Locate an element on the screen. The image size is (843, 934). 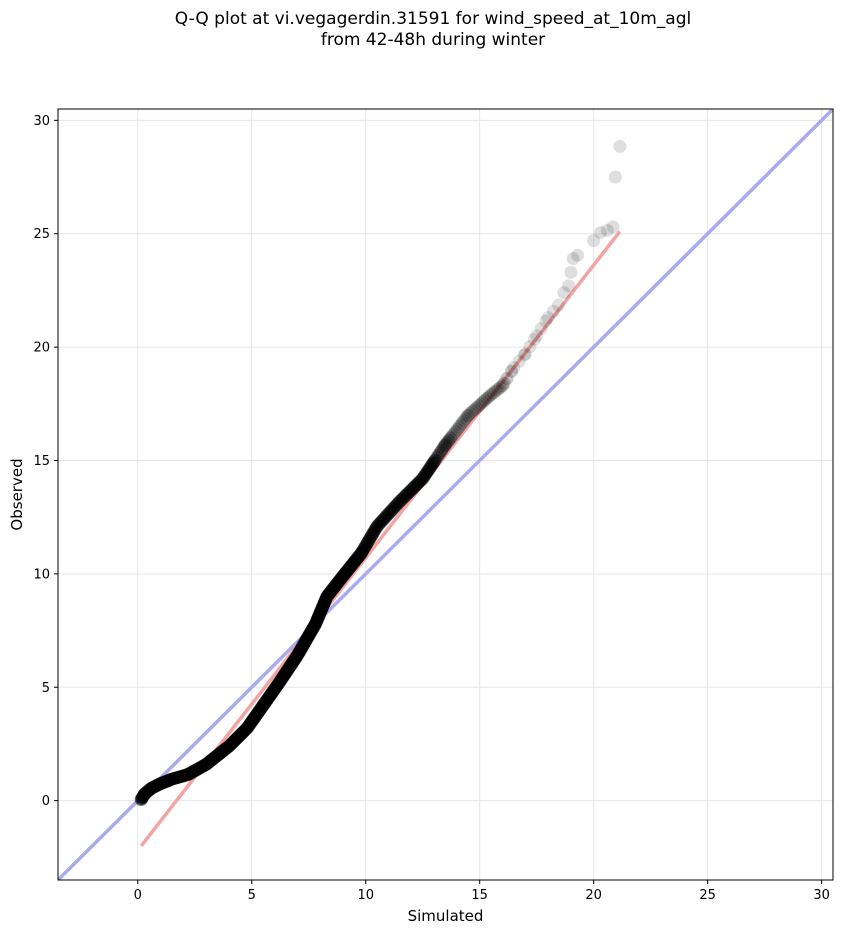
x-tick-label: 20 is located at coordinates (593, 895).